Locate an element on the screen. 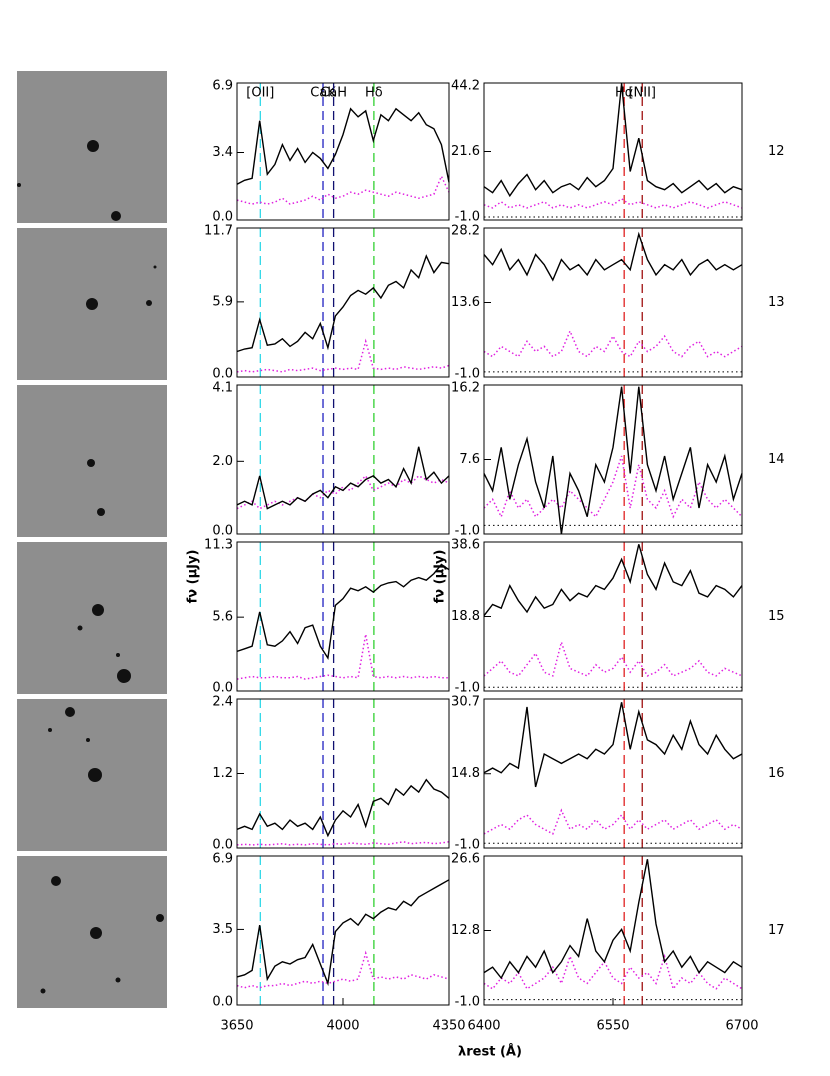 Image resolution: width=830 pixels, height=1076 pixels. spectrum-panel: 0.0 3.5 6.9 3650 4000 4350 λrest (Å) is located at coordinates (367, 956).